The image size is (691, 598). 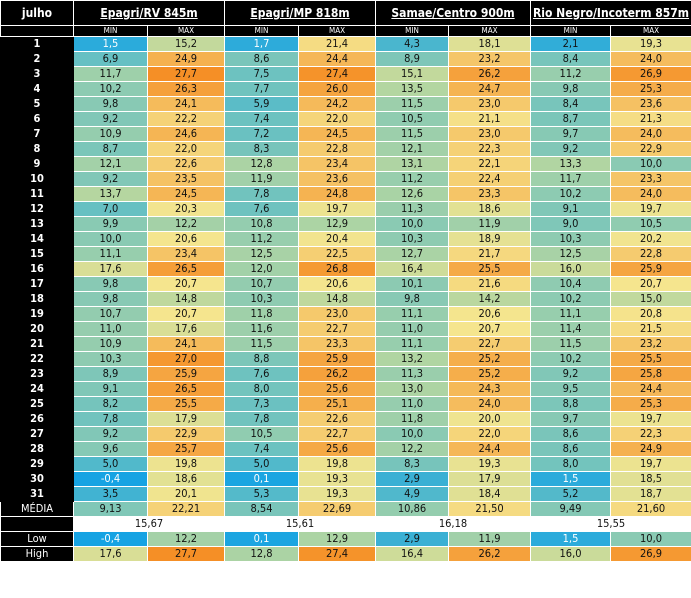 What do you see at coordinates (262, 344) in the screenshot?
I see `min-temp-cell: 11,5` at bounding box center [262, 344].